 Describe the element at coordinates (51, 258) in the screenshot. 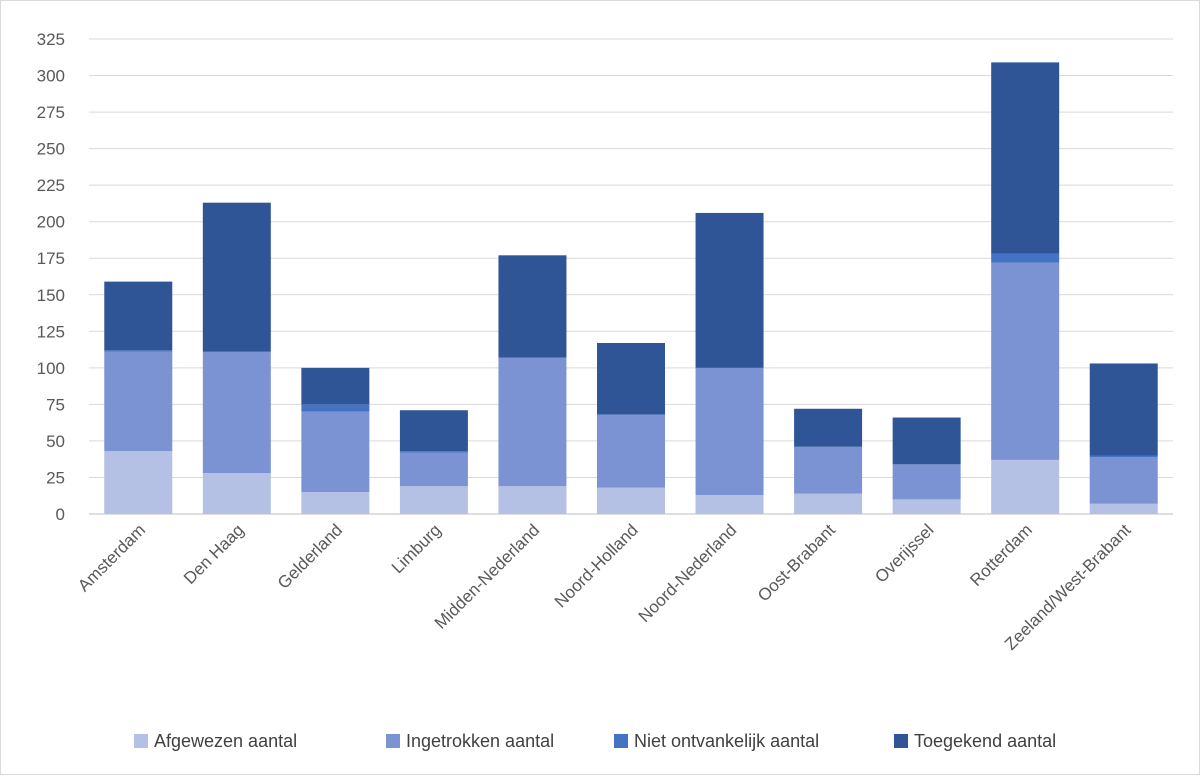

I see `y-tick-label: 175` at that location.